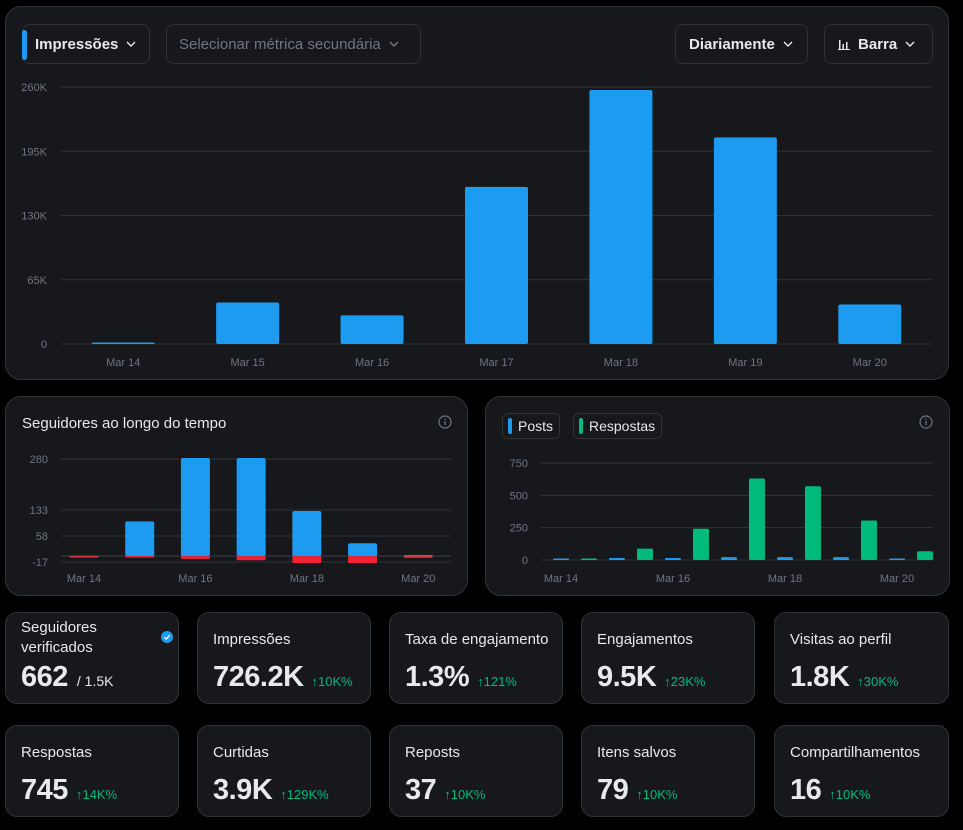  I want to click on stat-value-row: 1.3% ↑121%, so click(461, 677).